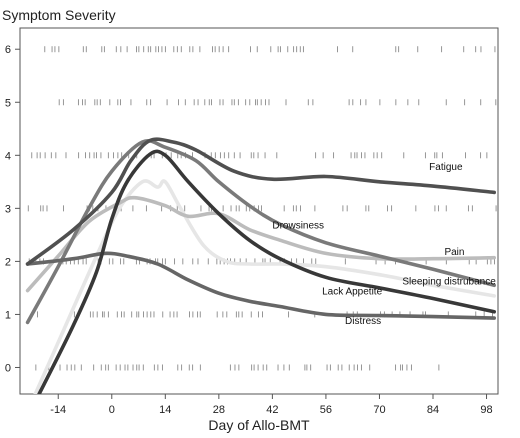  What do you see at coordinates (8, 156) in the screenshot?
I see `y-tick-label: 4` at bounding box center [8, 156].